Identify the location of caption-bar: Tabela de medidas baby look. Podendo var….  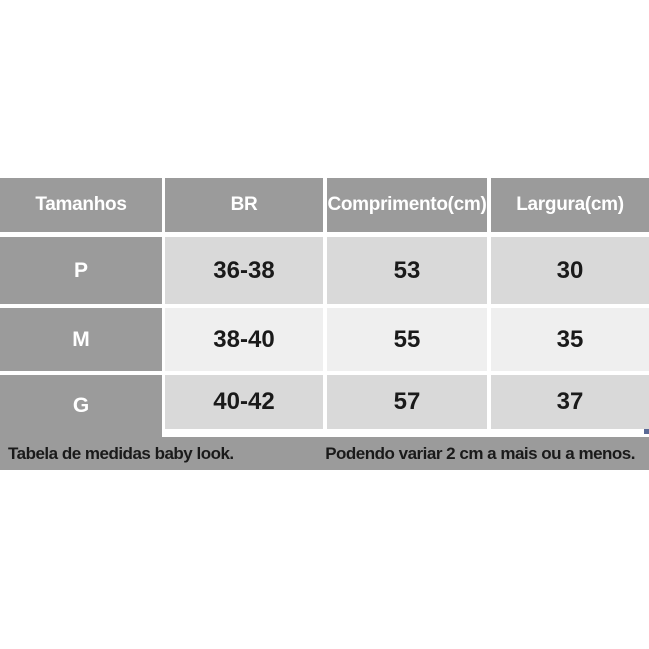
(324, 453).